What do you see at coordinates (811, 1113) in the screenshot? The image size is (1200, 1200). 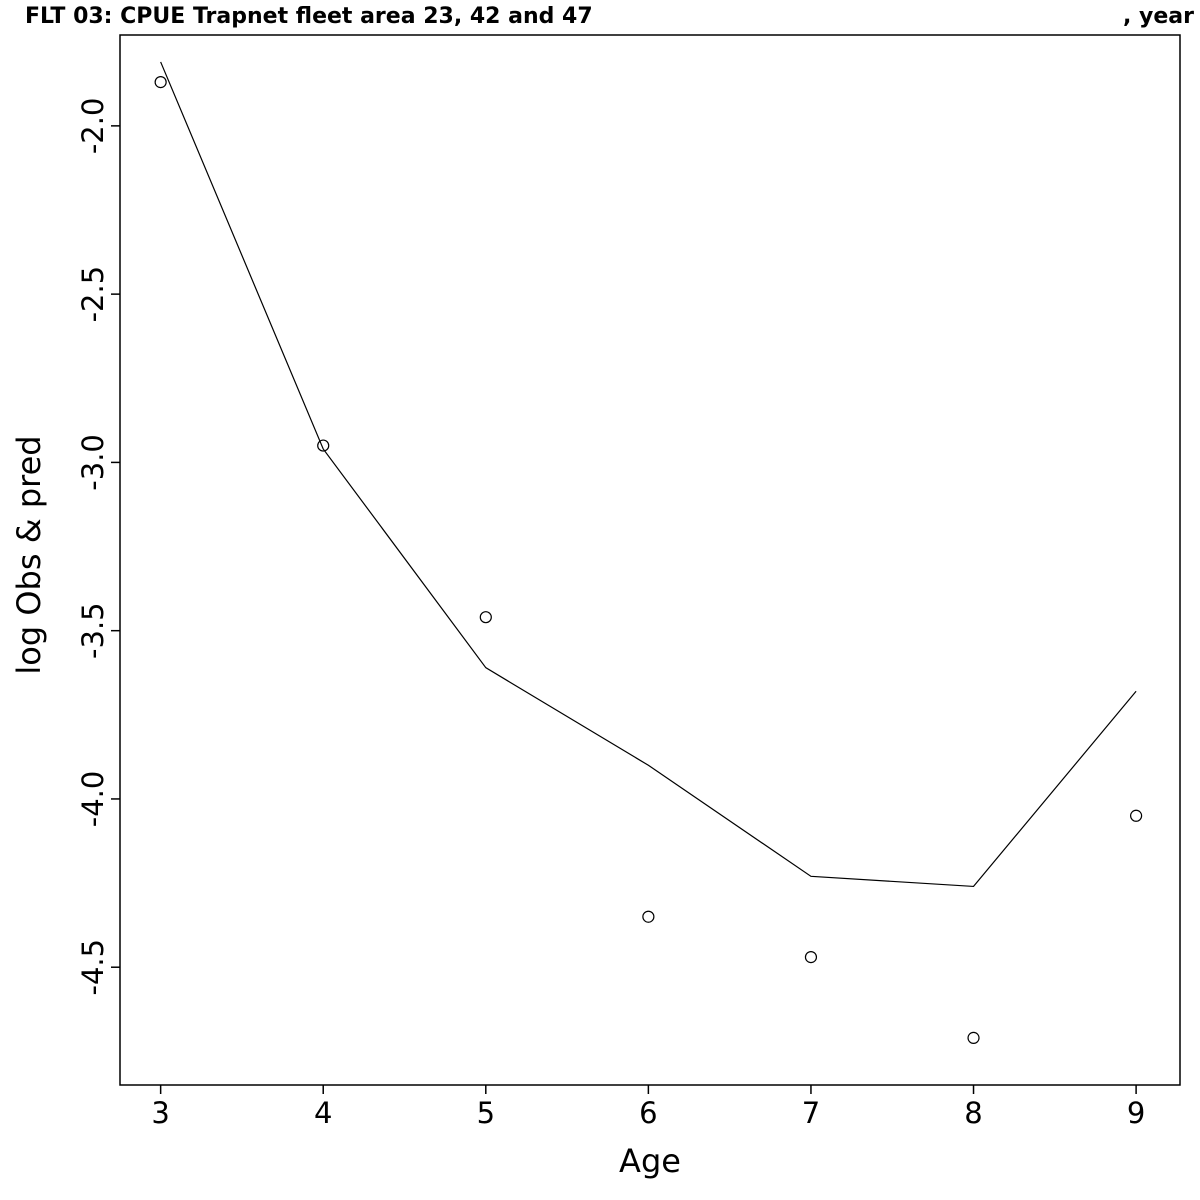 I see `x-tick-label: 7` at bounding box center [811, 1113].